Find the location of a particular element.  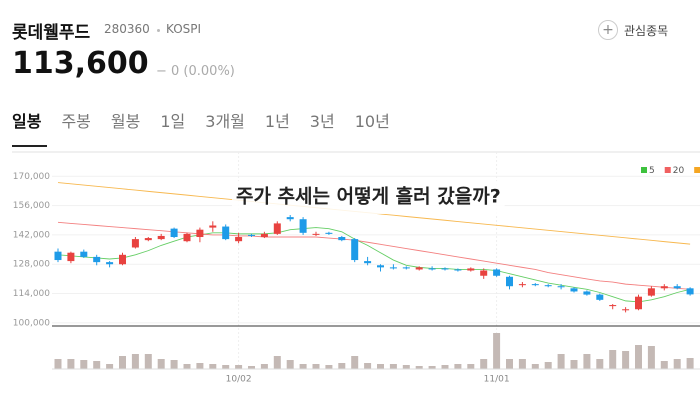

y-tick-label: 170,000 is located at coordinates (31, 177).